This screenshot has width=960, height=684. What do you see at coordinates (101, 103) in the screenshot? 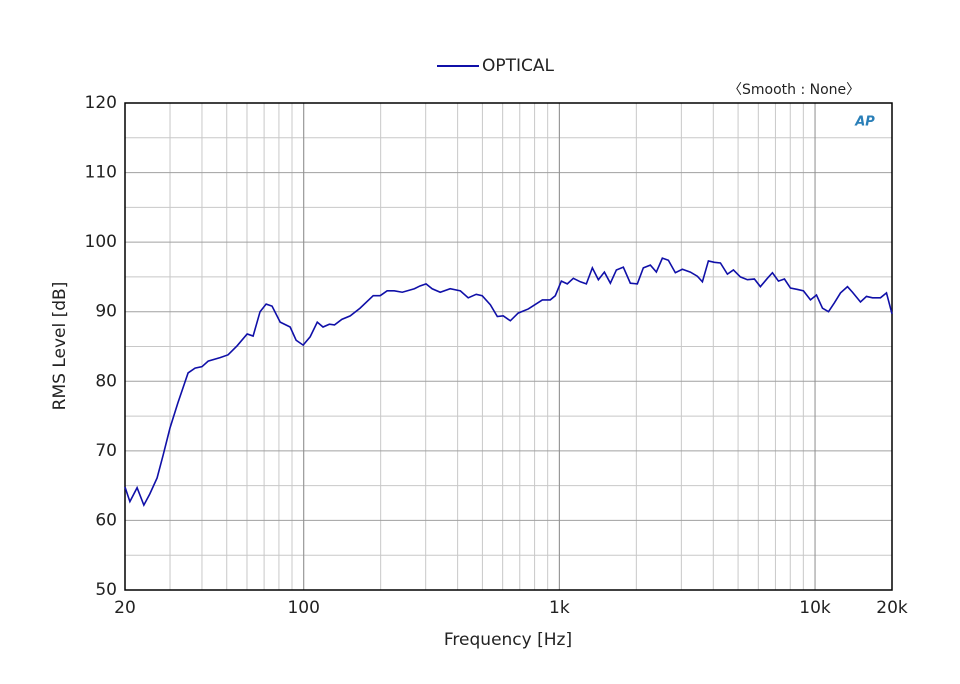
I see `y-tick-label: 120` at bounding box center [101, 103].